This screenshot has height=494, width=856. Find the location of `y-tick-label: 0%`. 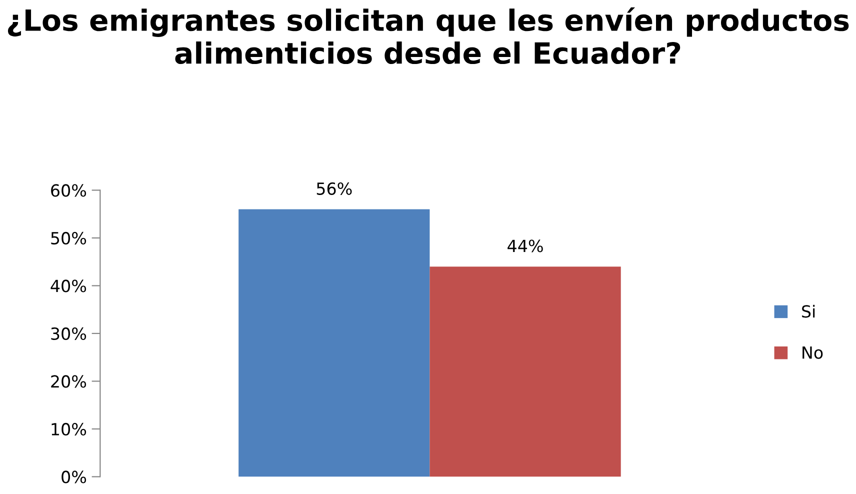

y-tick-label: 0% is located at coordinates (74, 477).